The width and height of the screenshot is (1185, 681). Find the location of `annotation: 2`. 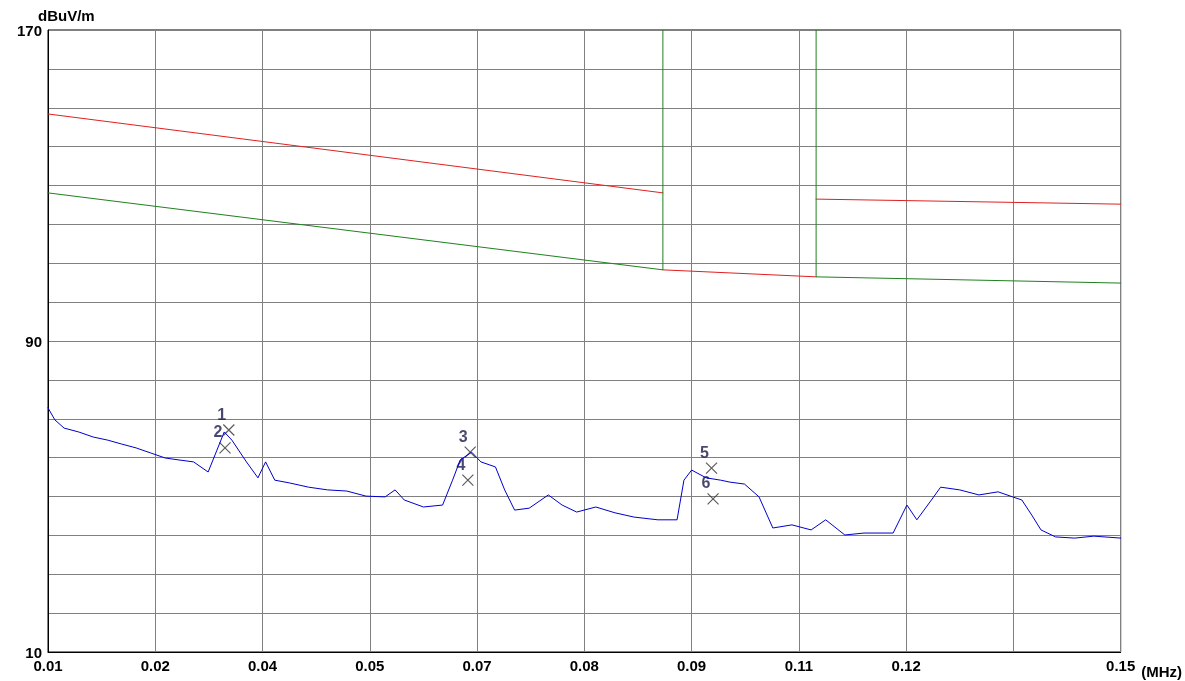

annotation: 2 is located at coordinates (218, 432).